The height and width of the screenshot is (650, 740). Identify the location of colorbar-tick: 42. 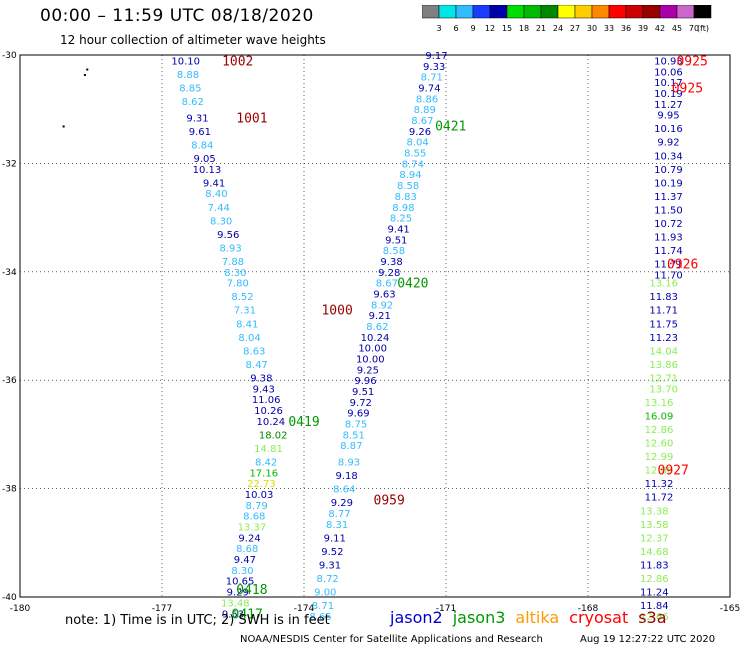
(660, 28).